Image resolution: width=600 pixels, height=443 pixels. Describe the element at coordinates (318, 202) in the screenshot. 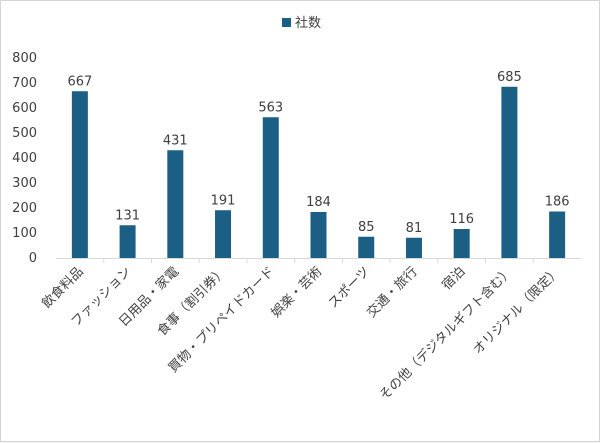

I see `data-label: 184` at that location.